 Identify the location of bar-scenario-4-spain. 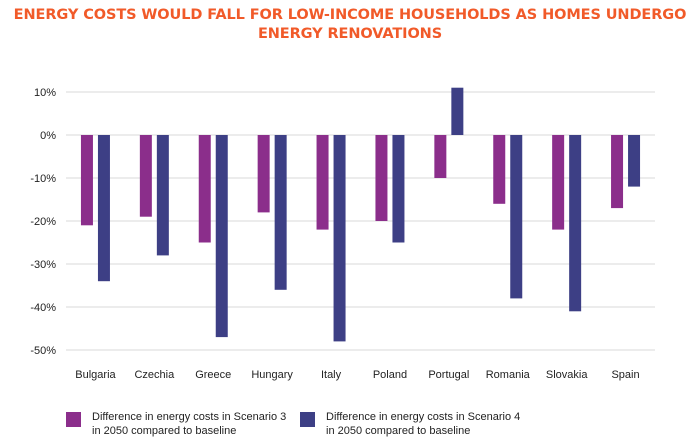
(634, 161).